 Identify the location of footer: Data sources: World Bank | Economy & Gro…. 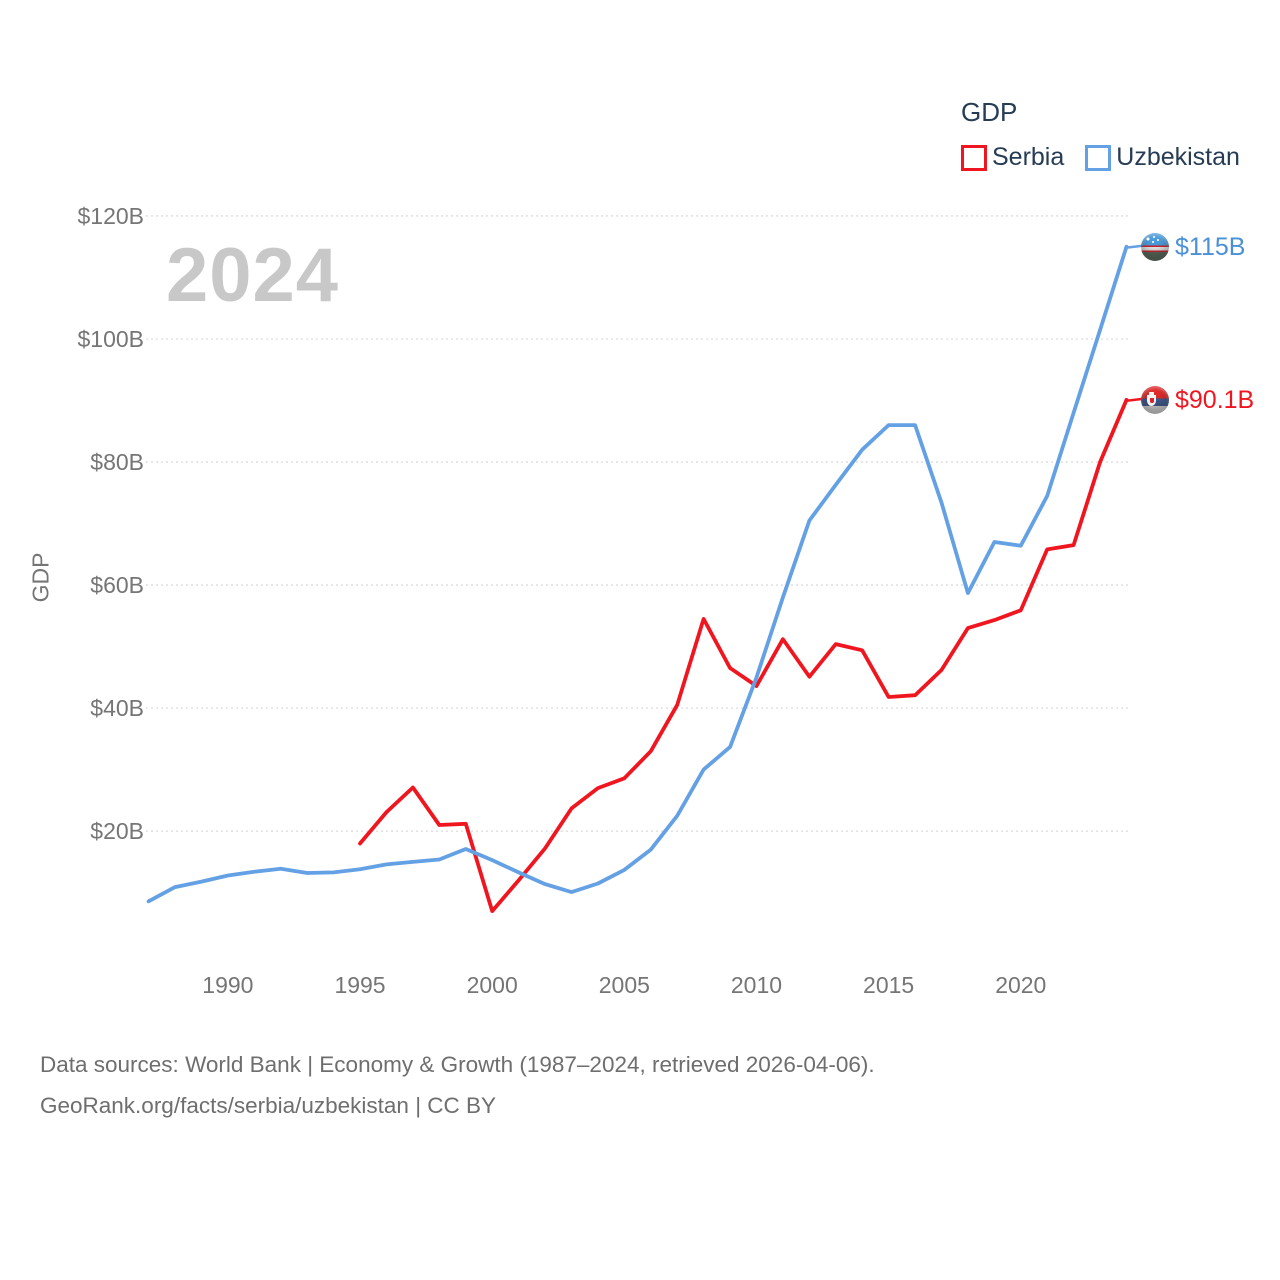
(457, 1085).